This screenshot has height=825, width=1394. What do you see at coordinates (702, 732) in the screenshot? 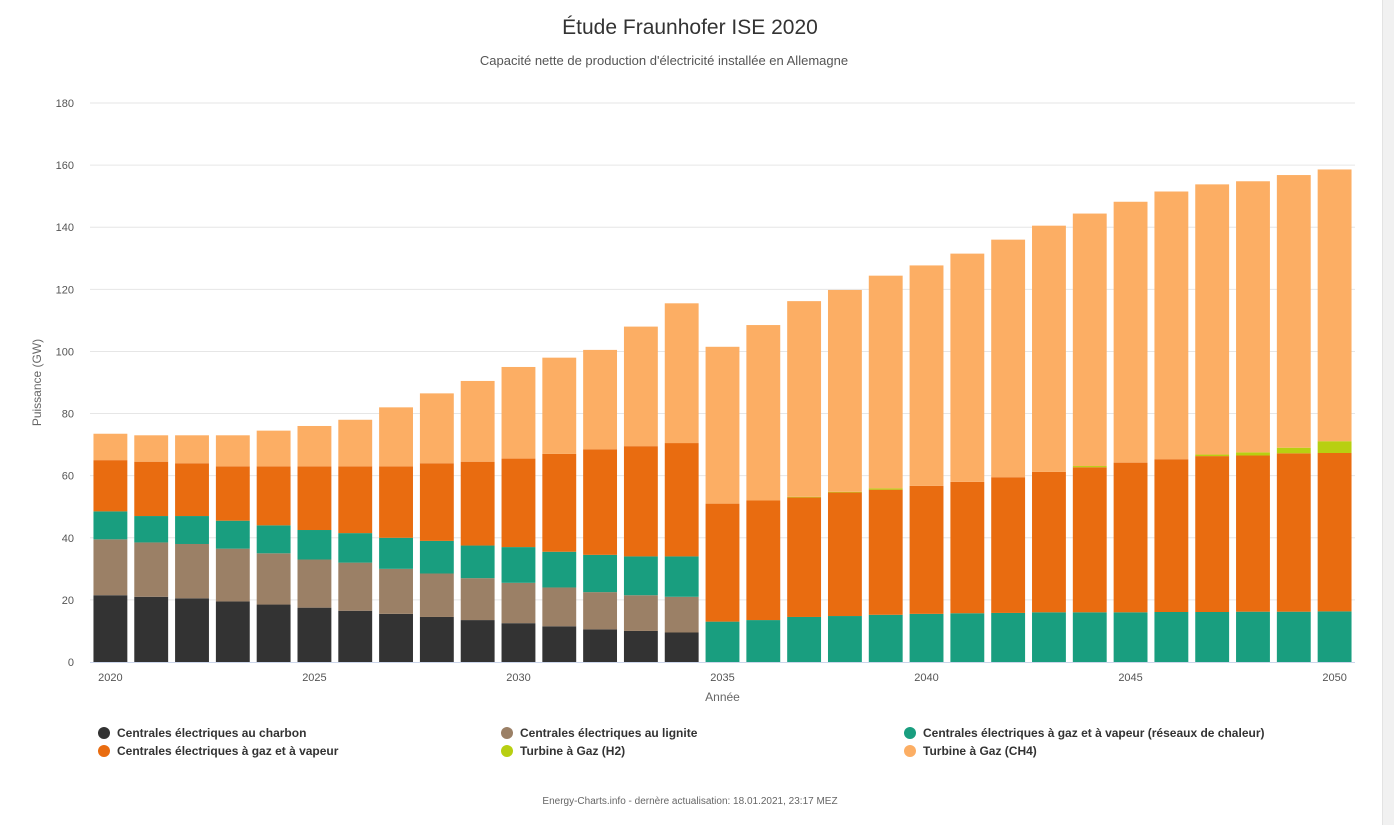
I see `legend-item-lignite: Centrales électriques au lignite` at bounding box center [702, 732].